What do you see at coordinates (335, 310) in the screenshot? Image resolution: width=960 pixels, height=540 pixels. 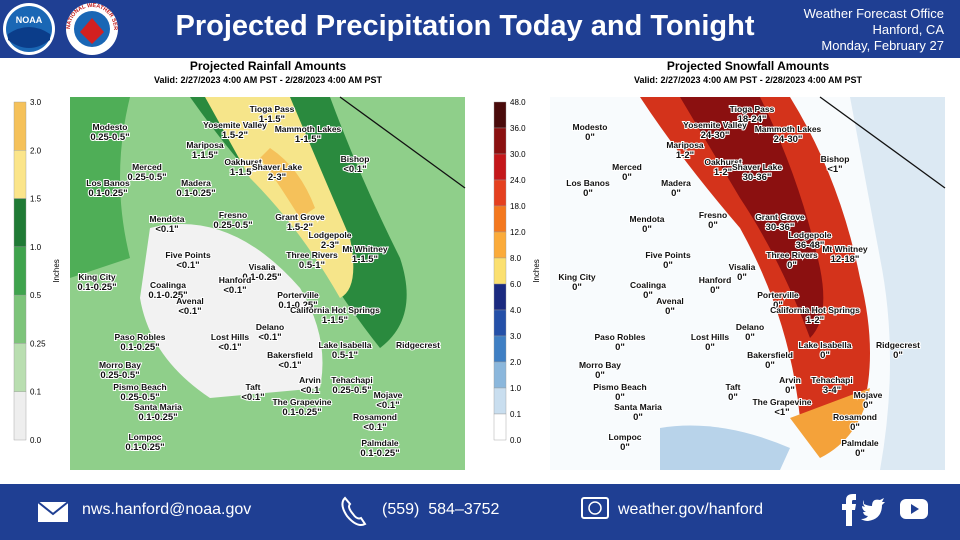 I see `place-name: California Hot Springs` at bounding box center [335, 310].